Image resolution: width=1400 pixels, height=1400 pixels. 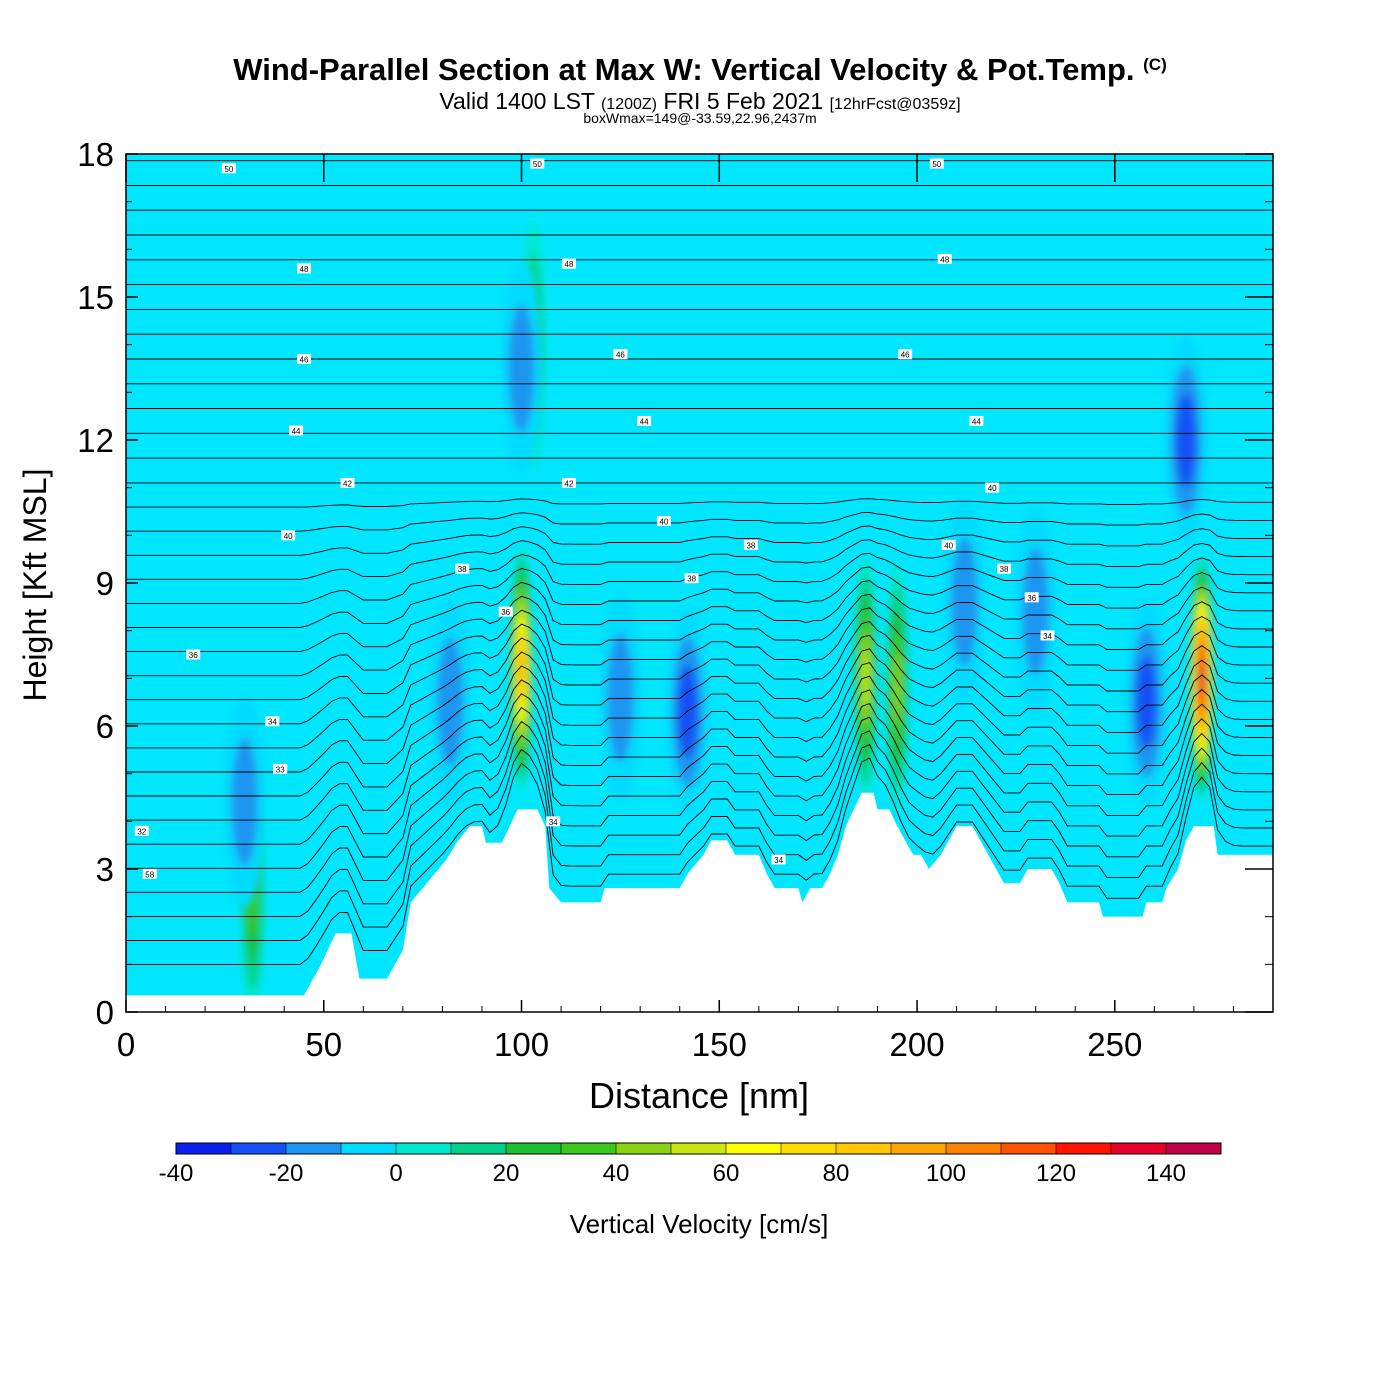 What do you see at coordinates (644, 421) in the screenshot?
I see `svg-text: 44` at bounding box center [644, 421].